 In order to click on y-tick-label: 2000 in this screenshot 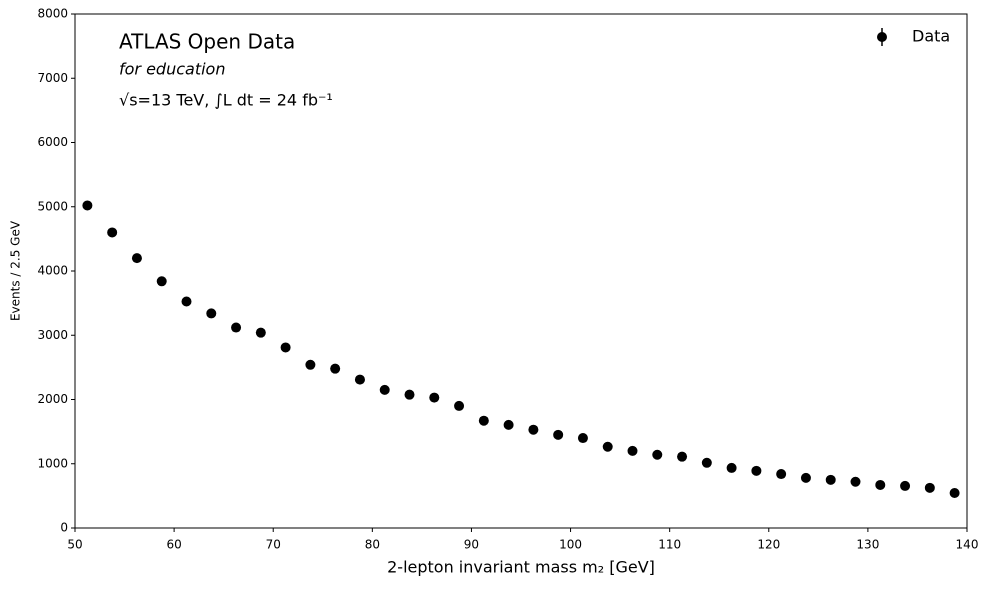, I will do `click(52, 399)`.